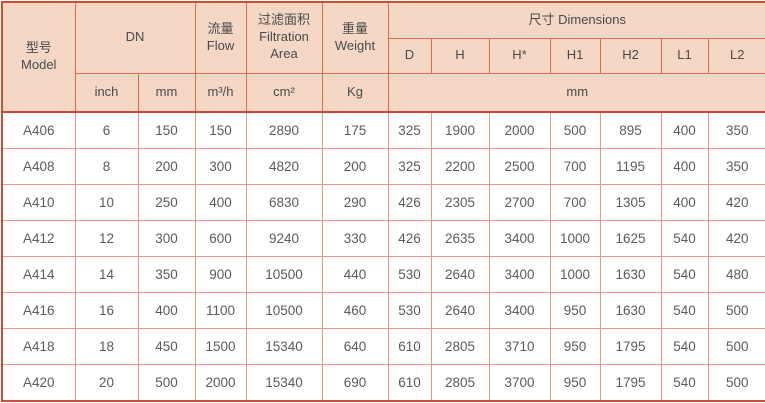 This screenshot has width=765, height=403. Describe the element at coordinates (106, 383) in the screenshot. I see `cell-dn-inch: 20` at that location.